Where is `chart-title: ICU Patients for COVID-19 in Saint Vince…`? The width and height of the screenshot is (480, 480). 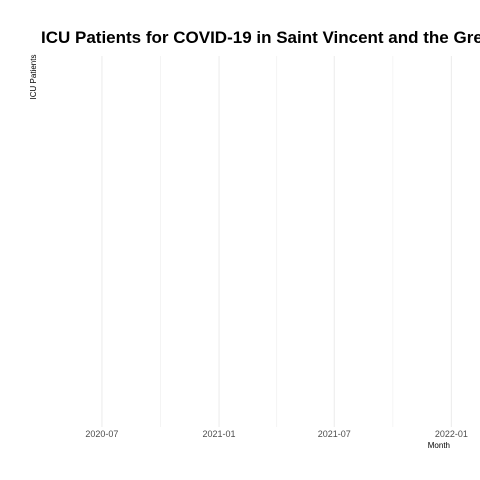
chart-title: ICU Patients for COVID-19 in Saint Vince… is located at coordinates (260, 37).